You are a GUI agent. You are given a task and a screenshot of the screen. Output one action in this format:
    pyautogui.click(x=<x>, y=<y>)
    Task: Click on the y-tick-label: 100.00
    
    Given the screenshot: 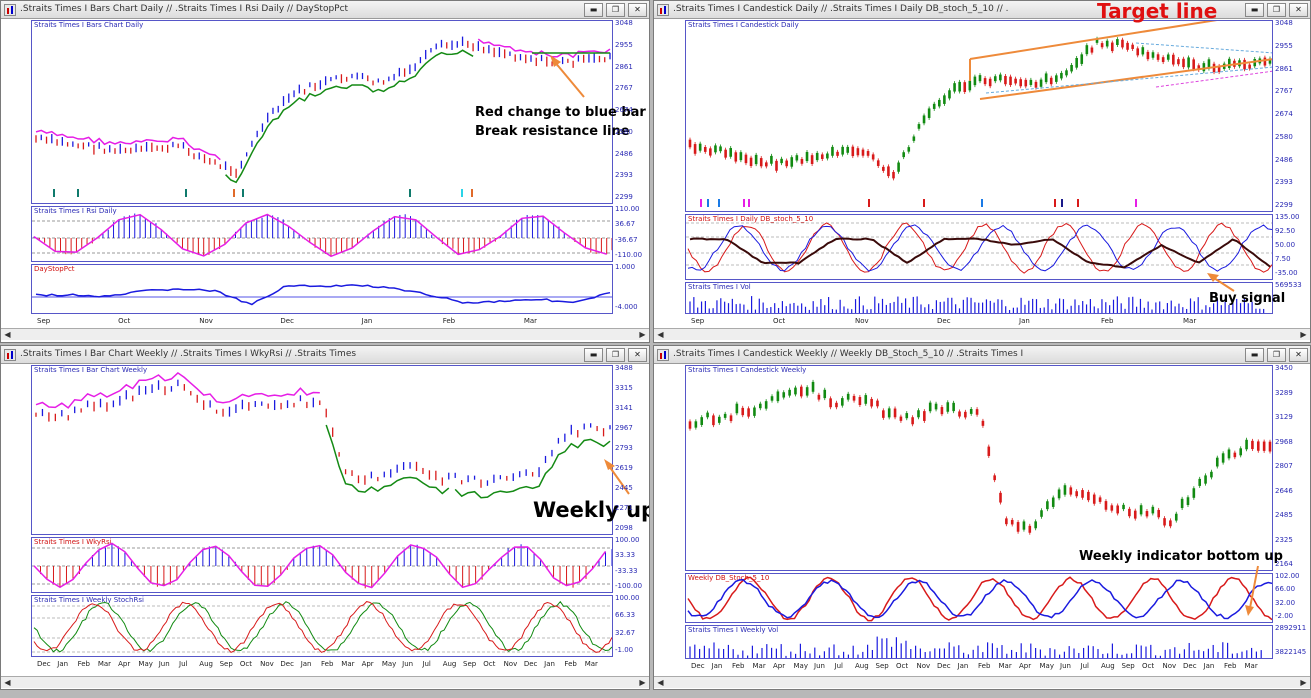 What is the action you would take?
    pyautogui.click(x=627, y=540)
    